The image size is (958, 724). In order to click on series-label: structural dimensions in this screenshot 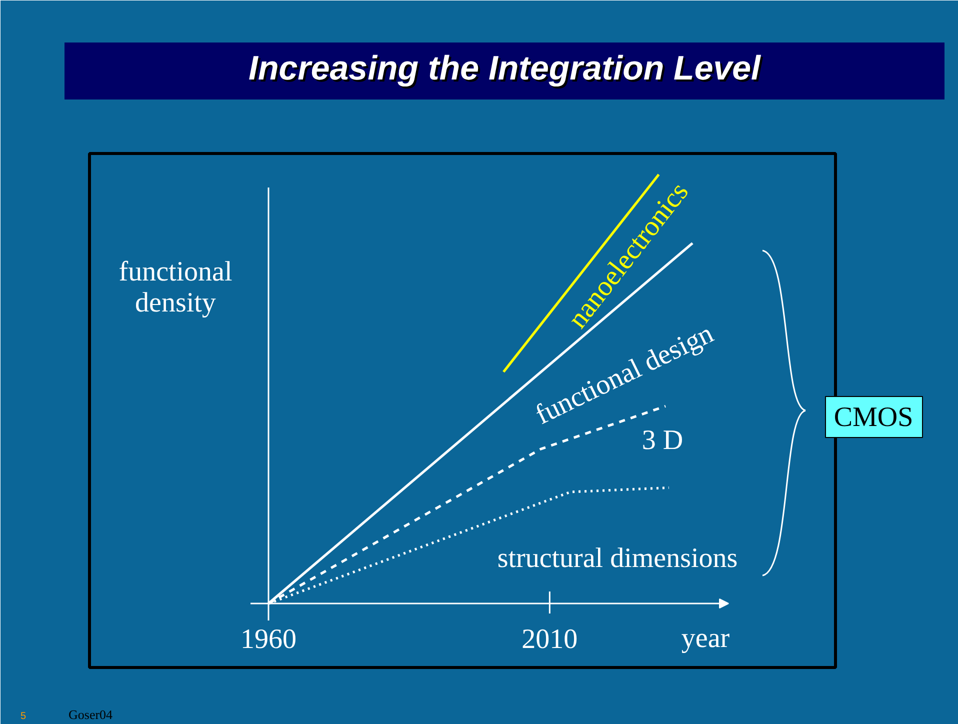, I will do `click(617, 558)`.